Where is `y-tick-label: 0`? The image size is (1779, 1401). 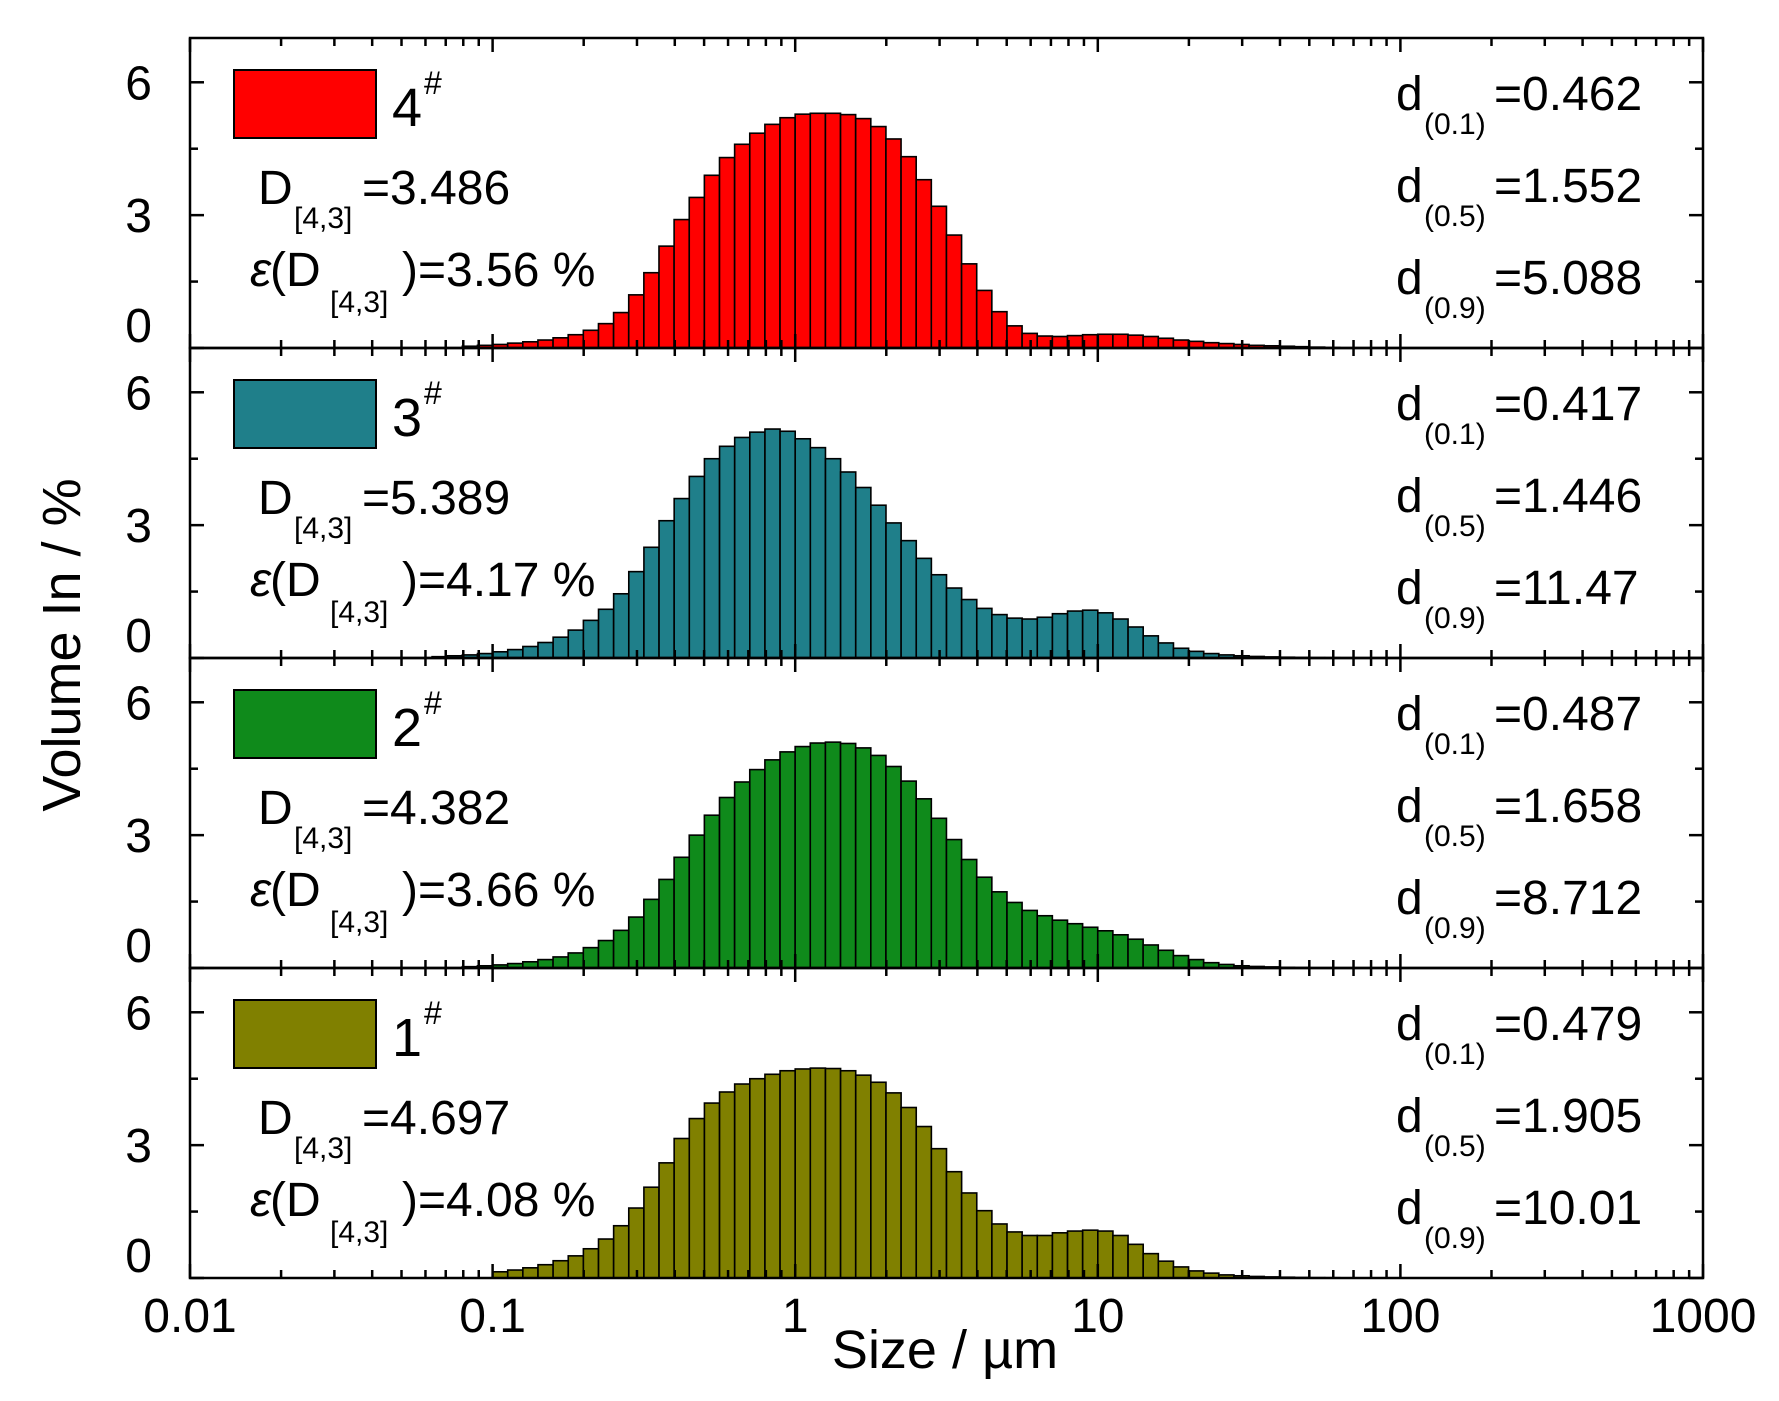 y-tick-label: 0 is located at coordinates (138, 946).